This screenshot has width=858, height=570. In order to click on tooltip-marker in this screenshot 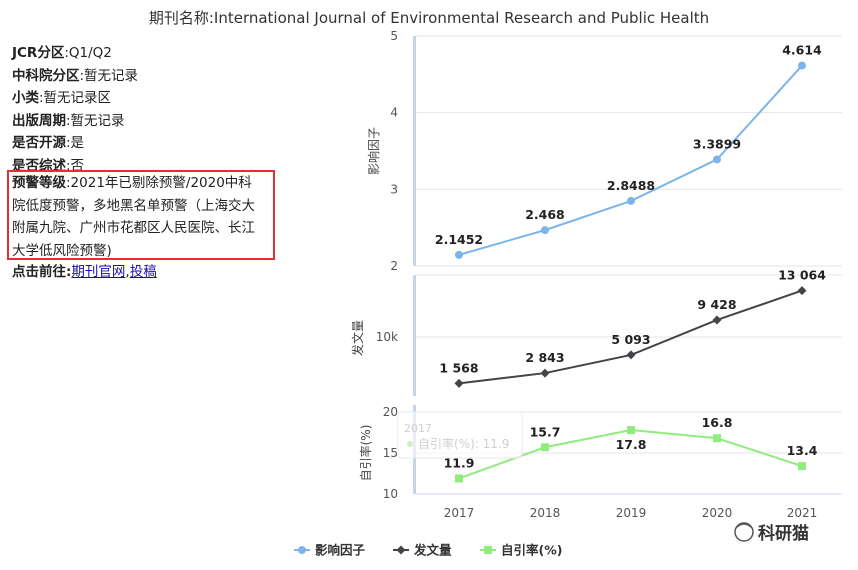, I will do `click(410, 444)`.